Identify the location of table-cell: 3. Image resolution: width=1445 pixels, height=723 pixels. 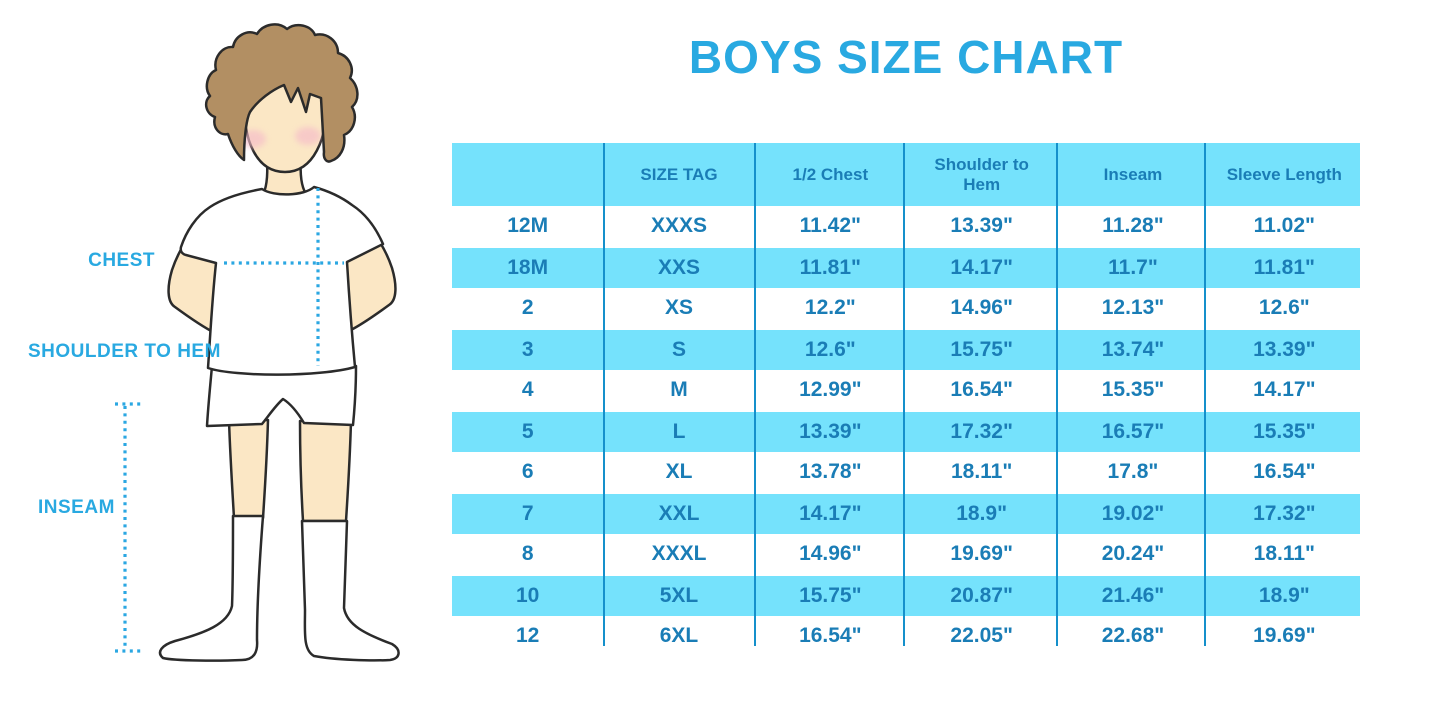
(528, 349).